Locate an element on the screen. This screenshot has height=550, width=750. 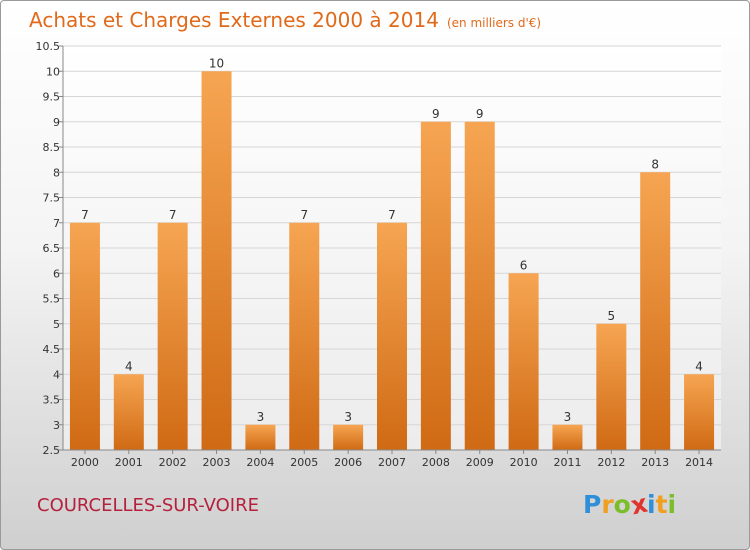
y-tick-label: 8.5 is located at coordinates (52, 147).